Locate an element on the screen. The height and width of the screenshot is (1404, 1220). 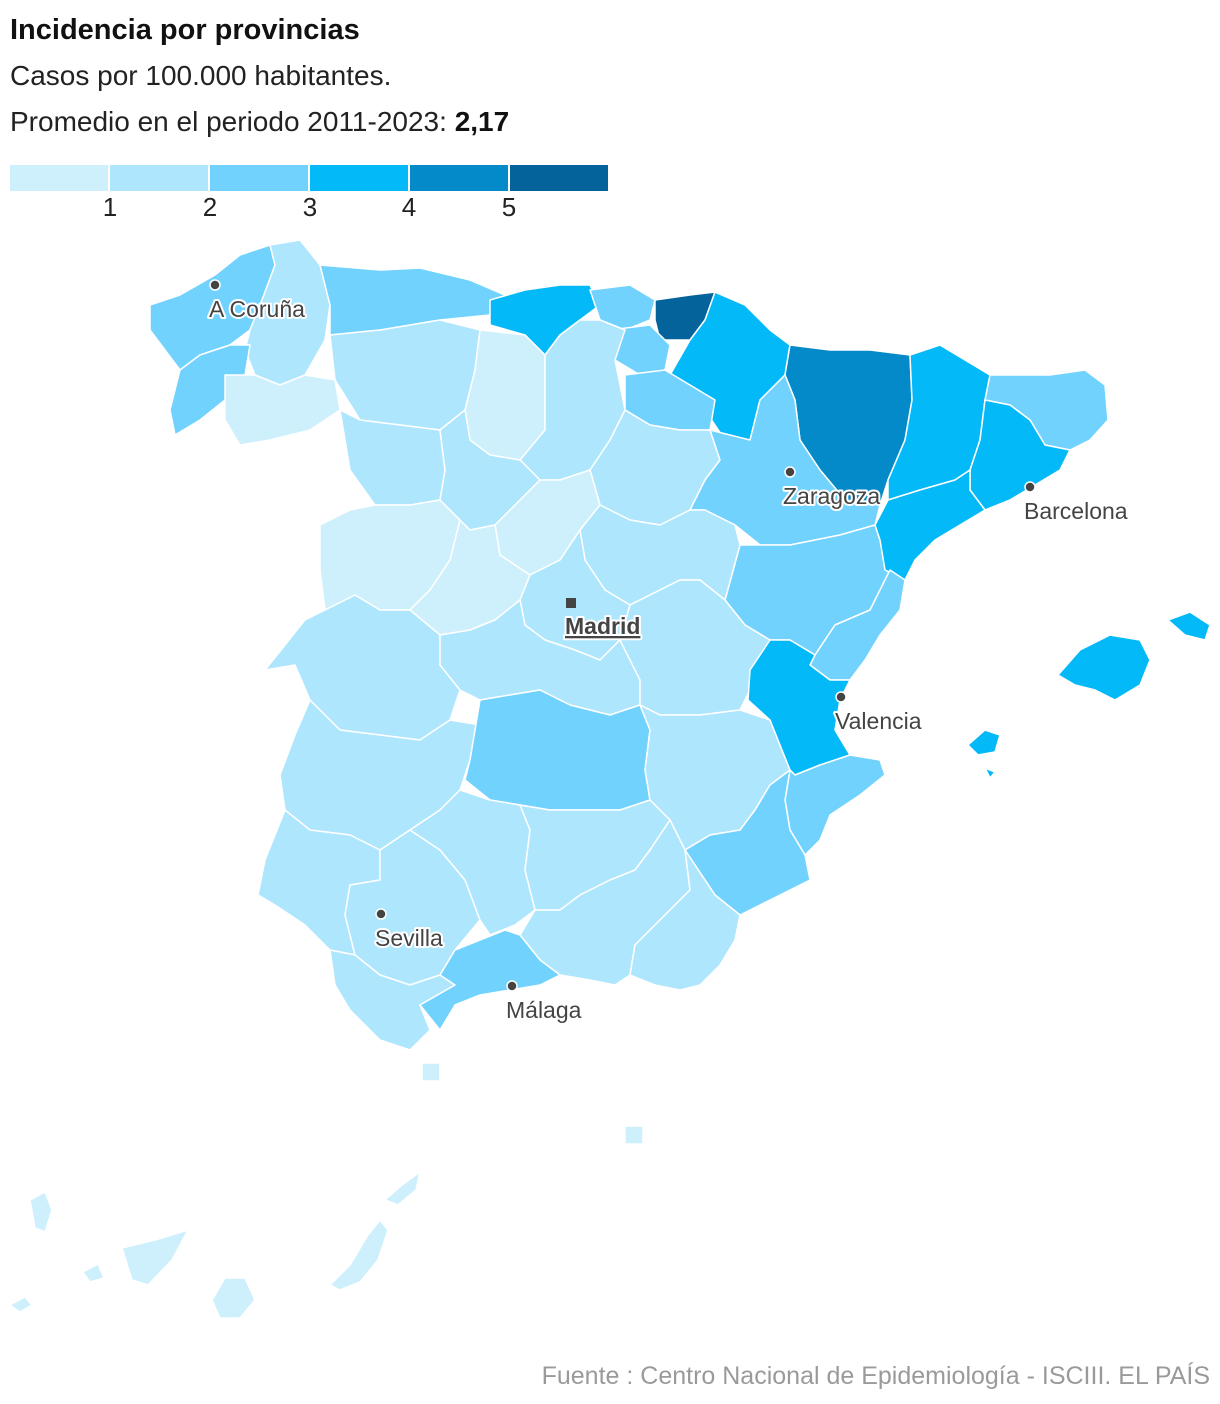
province-palencia is located at coordinates (505, 395).